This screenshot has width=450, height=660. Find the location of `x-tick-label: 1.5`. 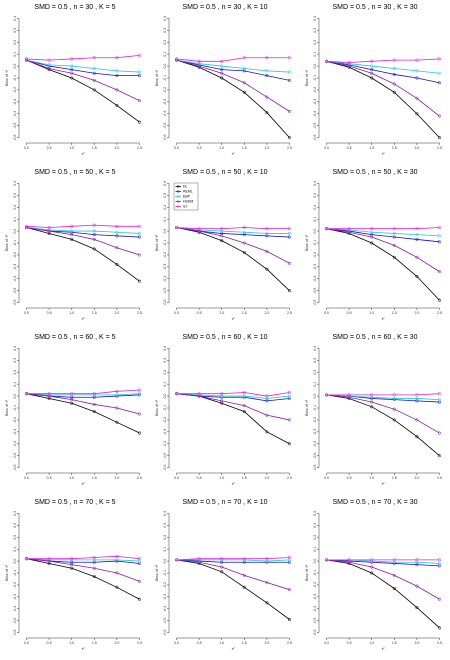

x-tick-label: 1.5 is located at coordinates (94, 313).